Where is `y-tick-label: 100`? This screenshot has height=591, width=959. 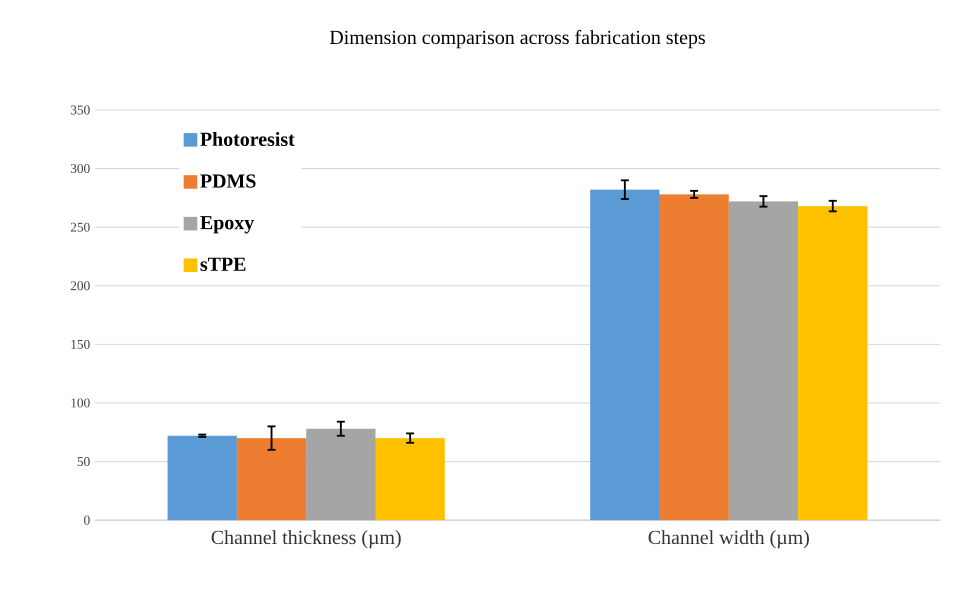 y-tick-label: 100 is located at coordinates (80, 403).